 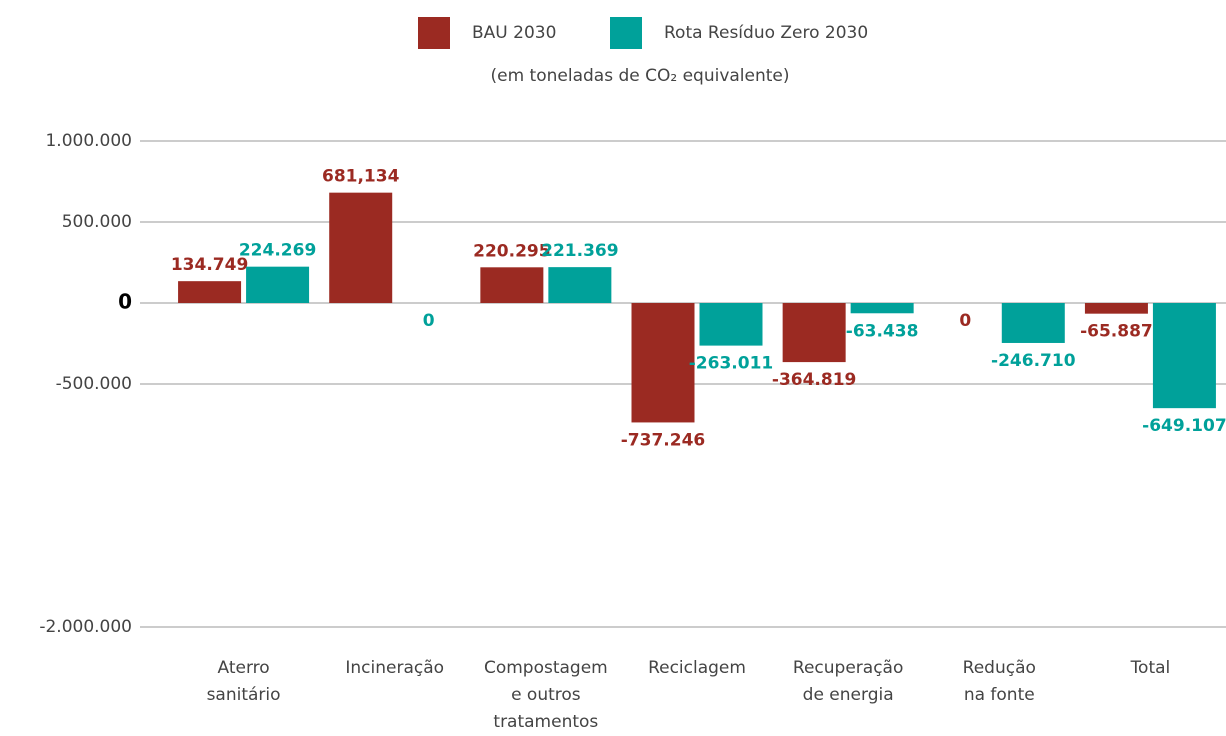 I want to click on value-label: -737.246, so click(x=663, y=440).